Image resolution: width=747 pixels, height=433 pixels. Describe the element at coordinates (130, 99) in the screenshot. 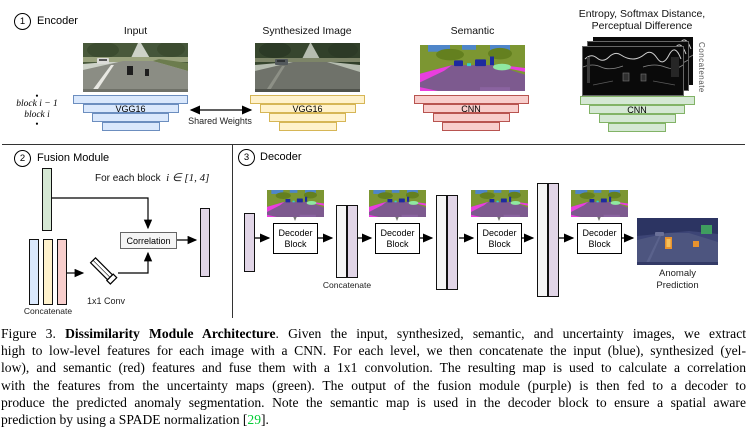

I see `input-encoder-layer1` at that location.